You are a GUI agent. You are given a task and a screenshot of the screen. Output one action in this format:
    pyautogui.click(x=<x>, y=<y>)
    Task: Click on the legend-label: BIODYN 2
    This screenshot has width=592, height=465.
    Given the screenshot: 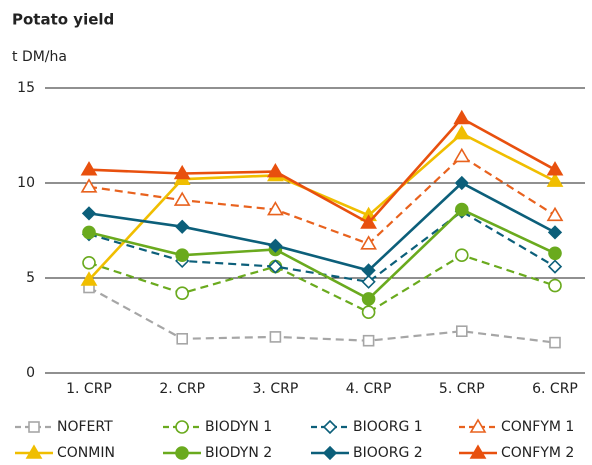 What is the action you would take?
    pyautogui.click(x=238, y=453)
    